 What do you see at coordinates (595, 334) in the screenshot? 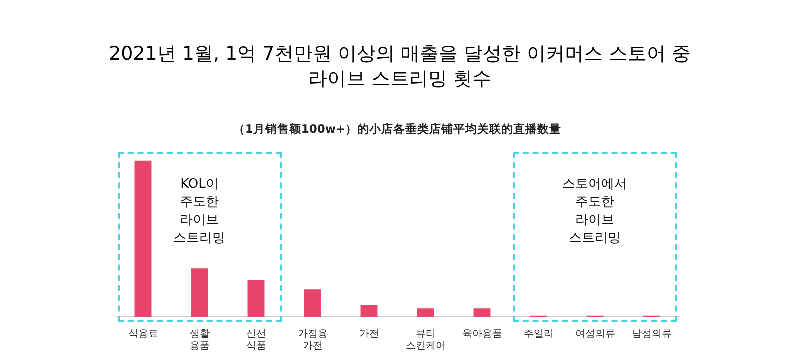
I see `x-tick-label: 여성의류` at bounding box center [595, 334].